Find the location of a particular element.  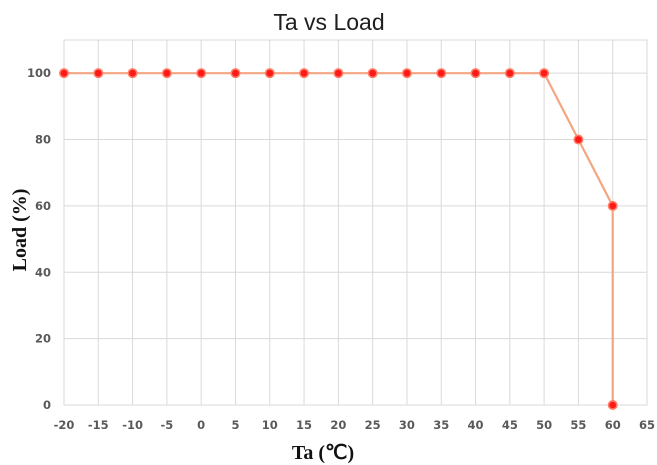

x-tick-label: 65 is located at coordinates (647, 425).